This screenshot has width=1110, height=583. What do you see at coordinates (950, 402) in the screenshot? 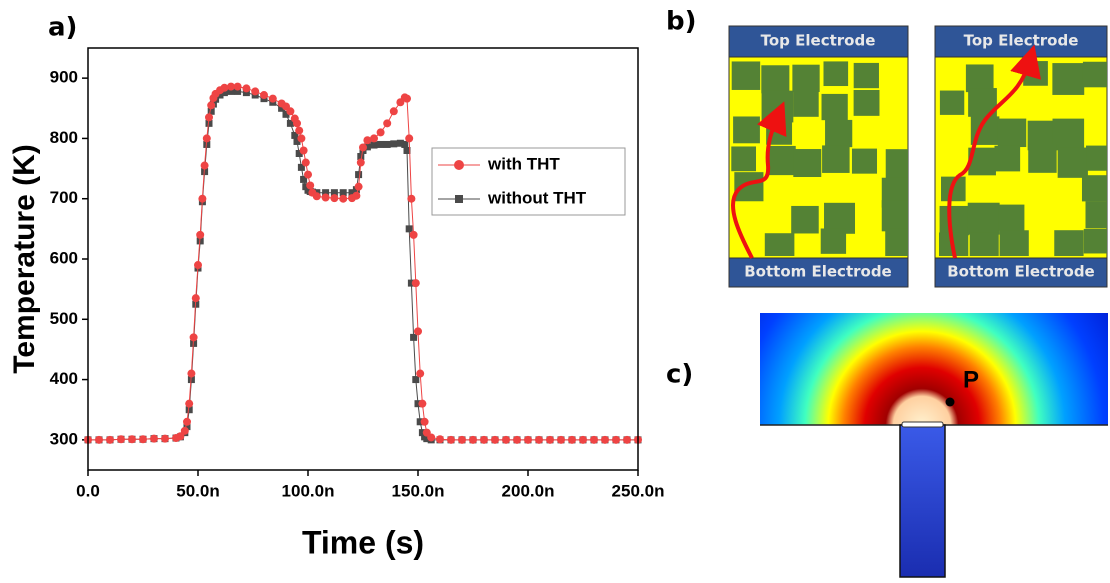
I see `probe-point` at bounding box center [950, 402].